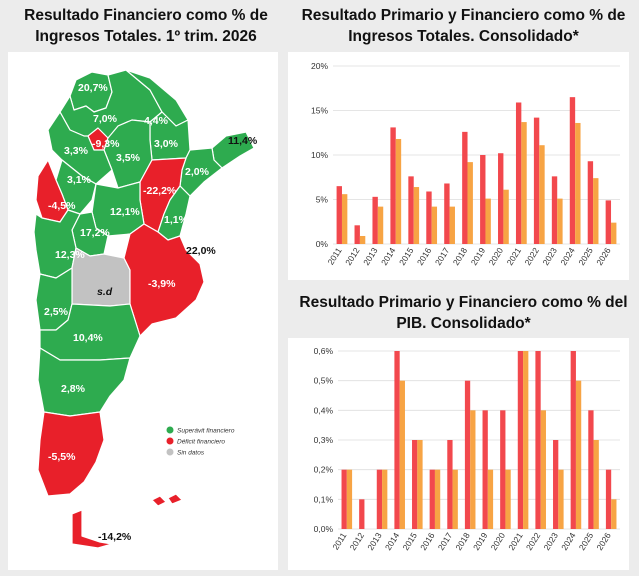 The height and width of the screenshot is (576, 639). Describe the element at coordinates (585, 257) in the screenshot. I see `x-tick-label: 2025` at that location.